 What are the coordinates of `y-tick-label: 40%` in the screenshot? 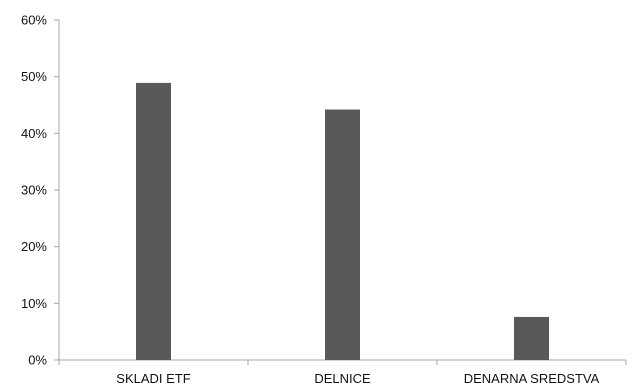 It's located at (34, 133).